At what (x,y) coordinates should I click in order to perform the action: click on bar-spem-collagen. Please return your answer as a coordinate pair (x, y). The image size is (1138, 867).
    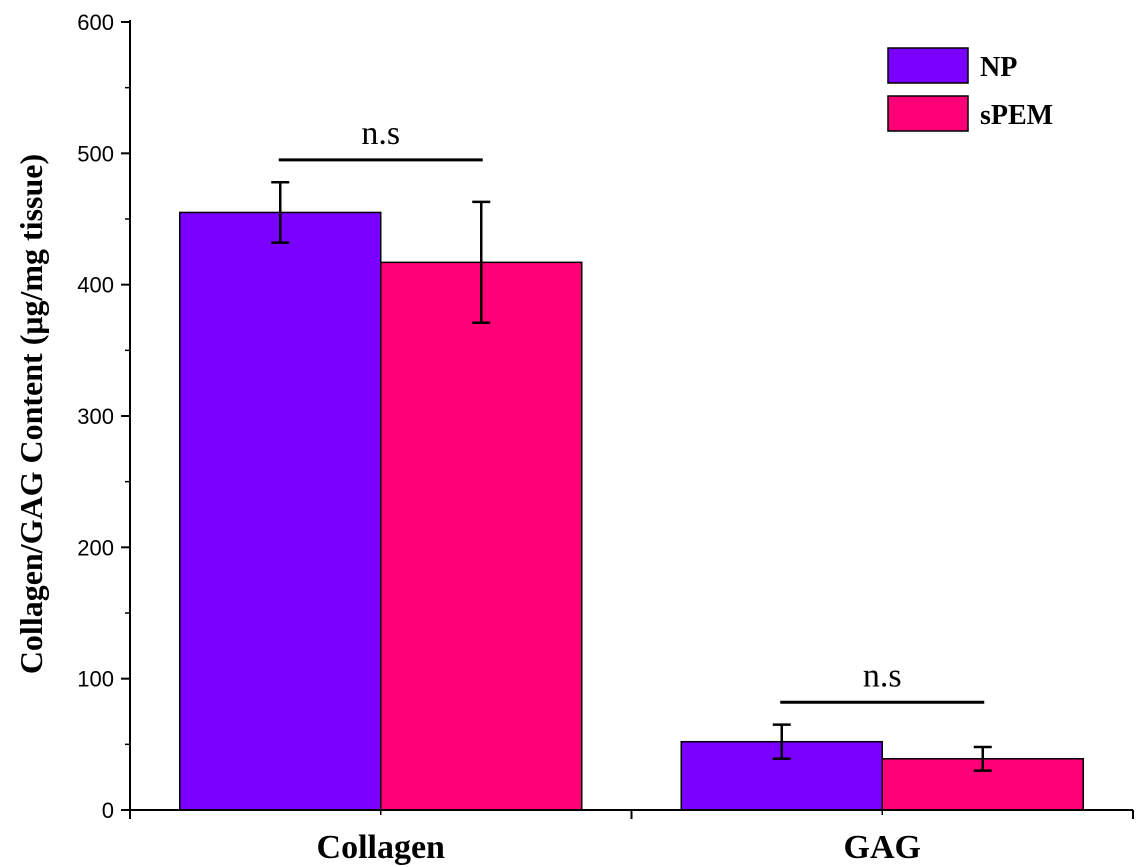
    Looking at the image, I should click on (481, 536).